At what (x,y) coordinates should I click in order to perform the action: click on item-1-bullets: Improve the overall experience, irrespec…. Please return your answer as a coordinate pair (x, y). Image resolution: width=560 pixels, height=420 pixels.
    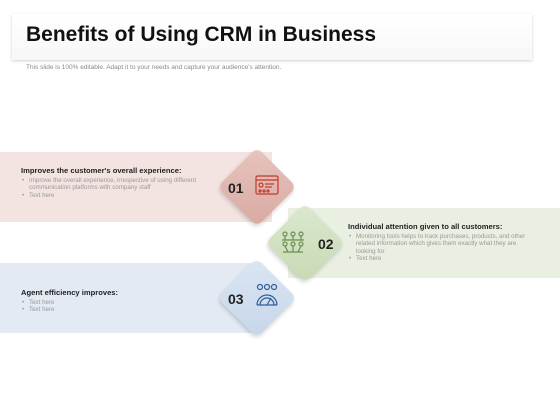
    Looking at the image, I should click on (115, 188).